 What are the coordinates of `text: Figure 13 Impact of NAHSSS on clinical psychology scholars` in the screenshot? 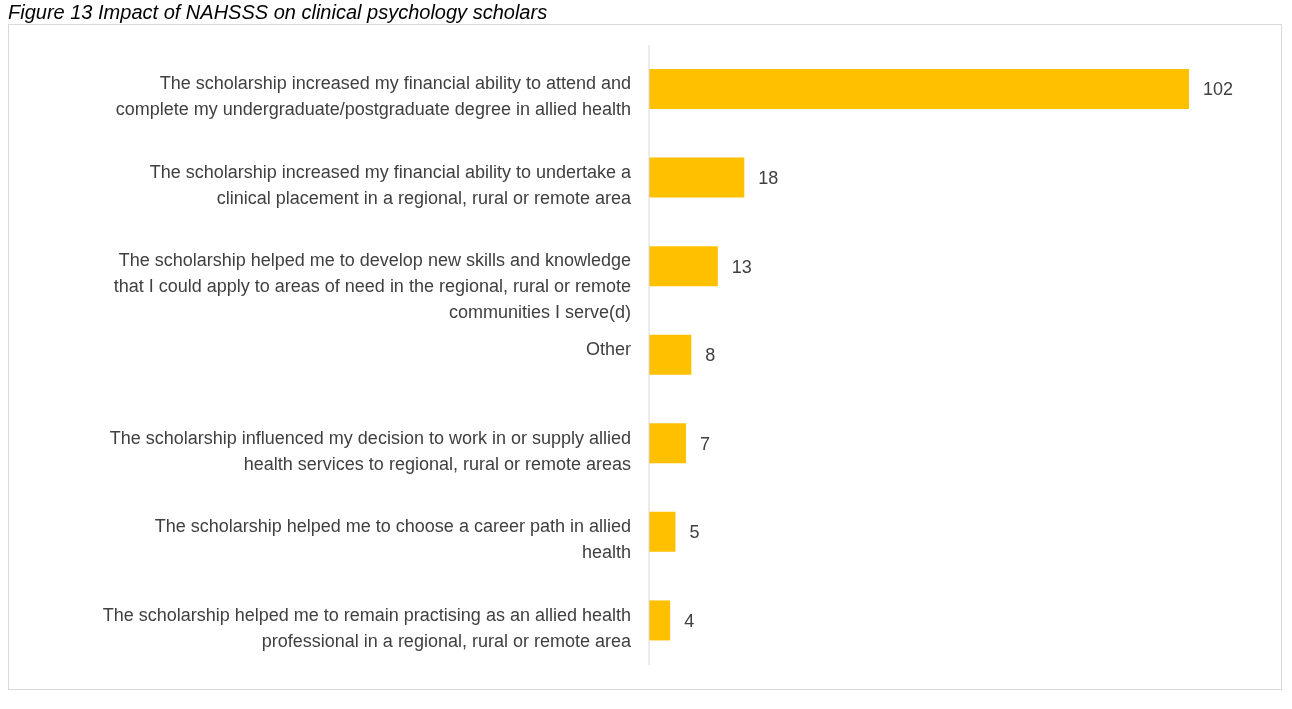 It's located at (278, 12).